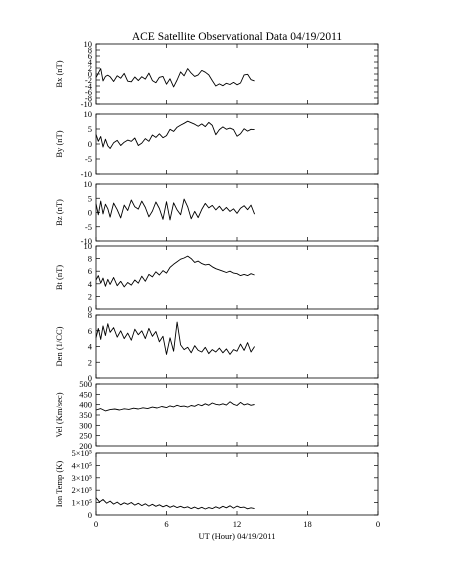 This screenshot has height=566, width=453. I want to click on panel-5: 0 2 4 6 8 Den (1/CC), so click(216, 346).